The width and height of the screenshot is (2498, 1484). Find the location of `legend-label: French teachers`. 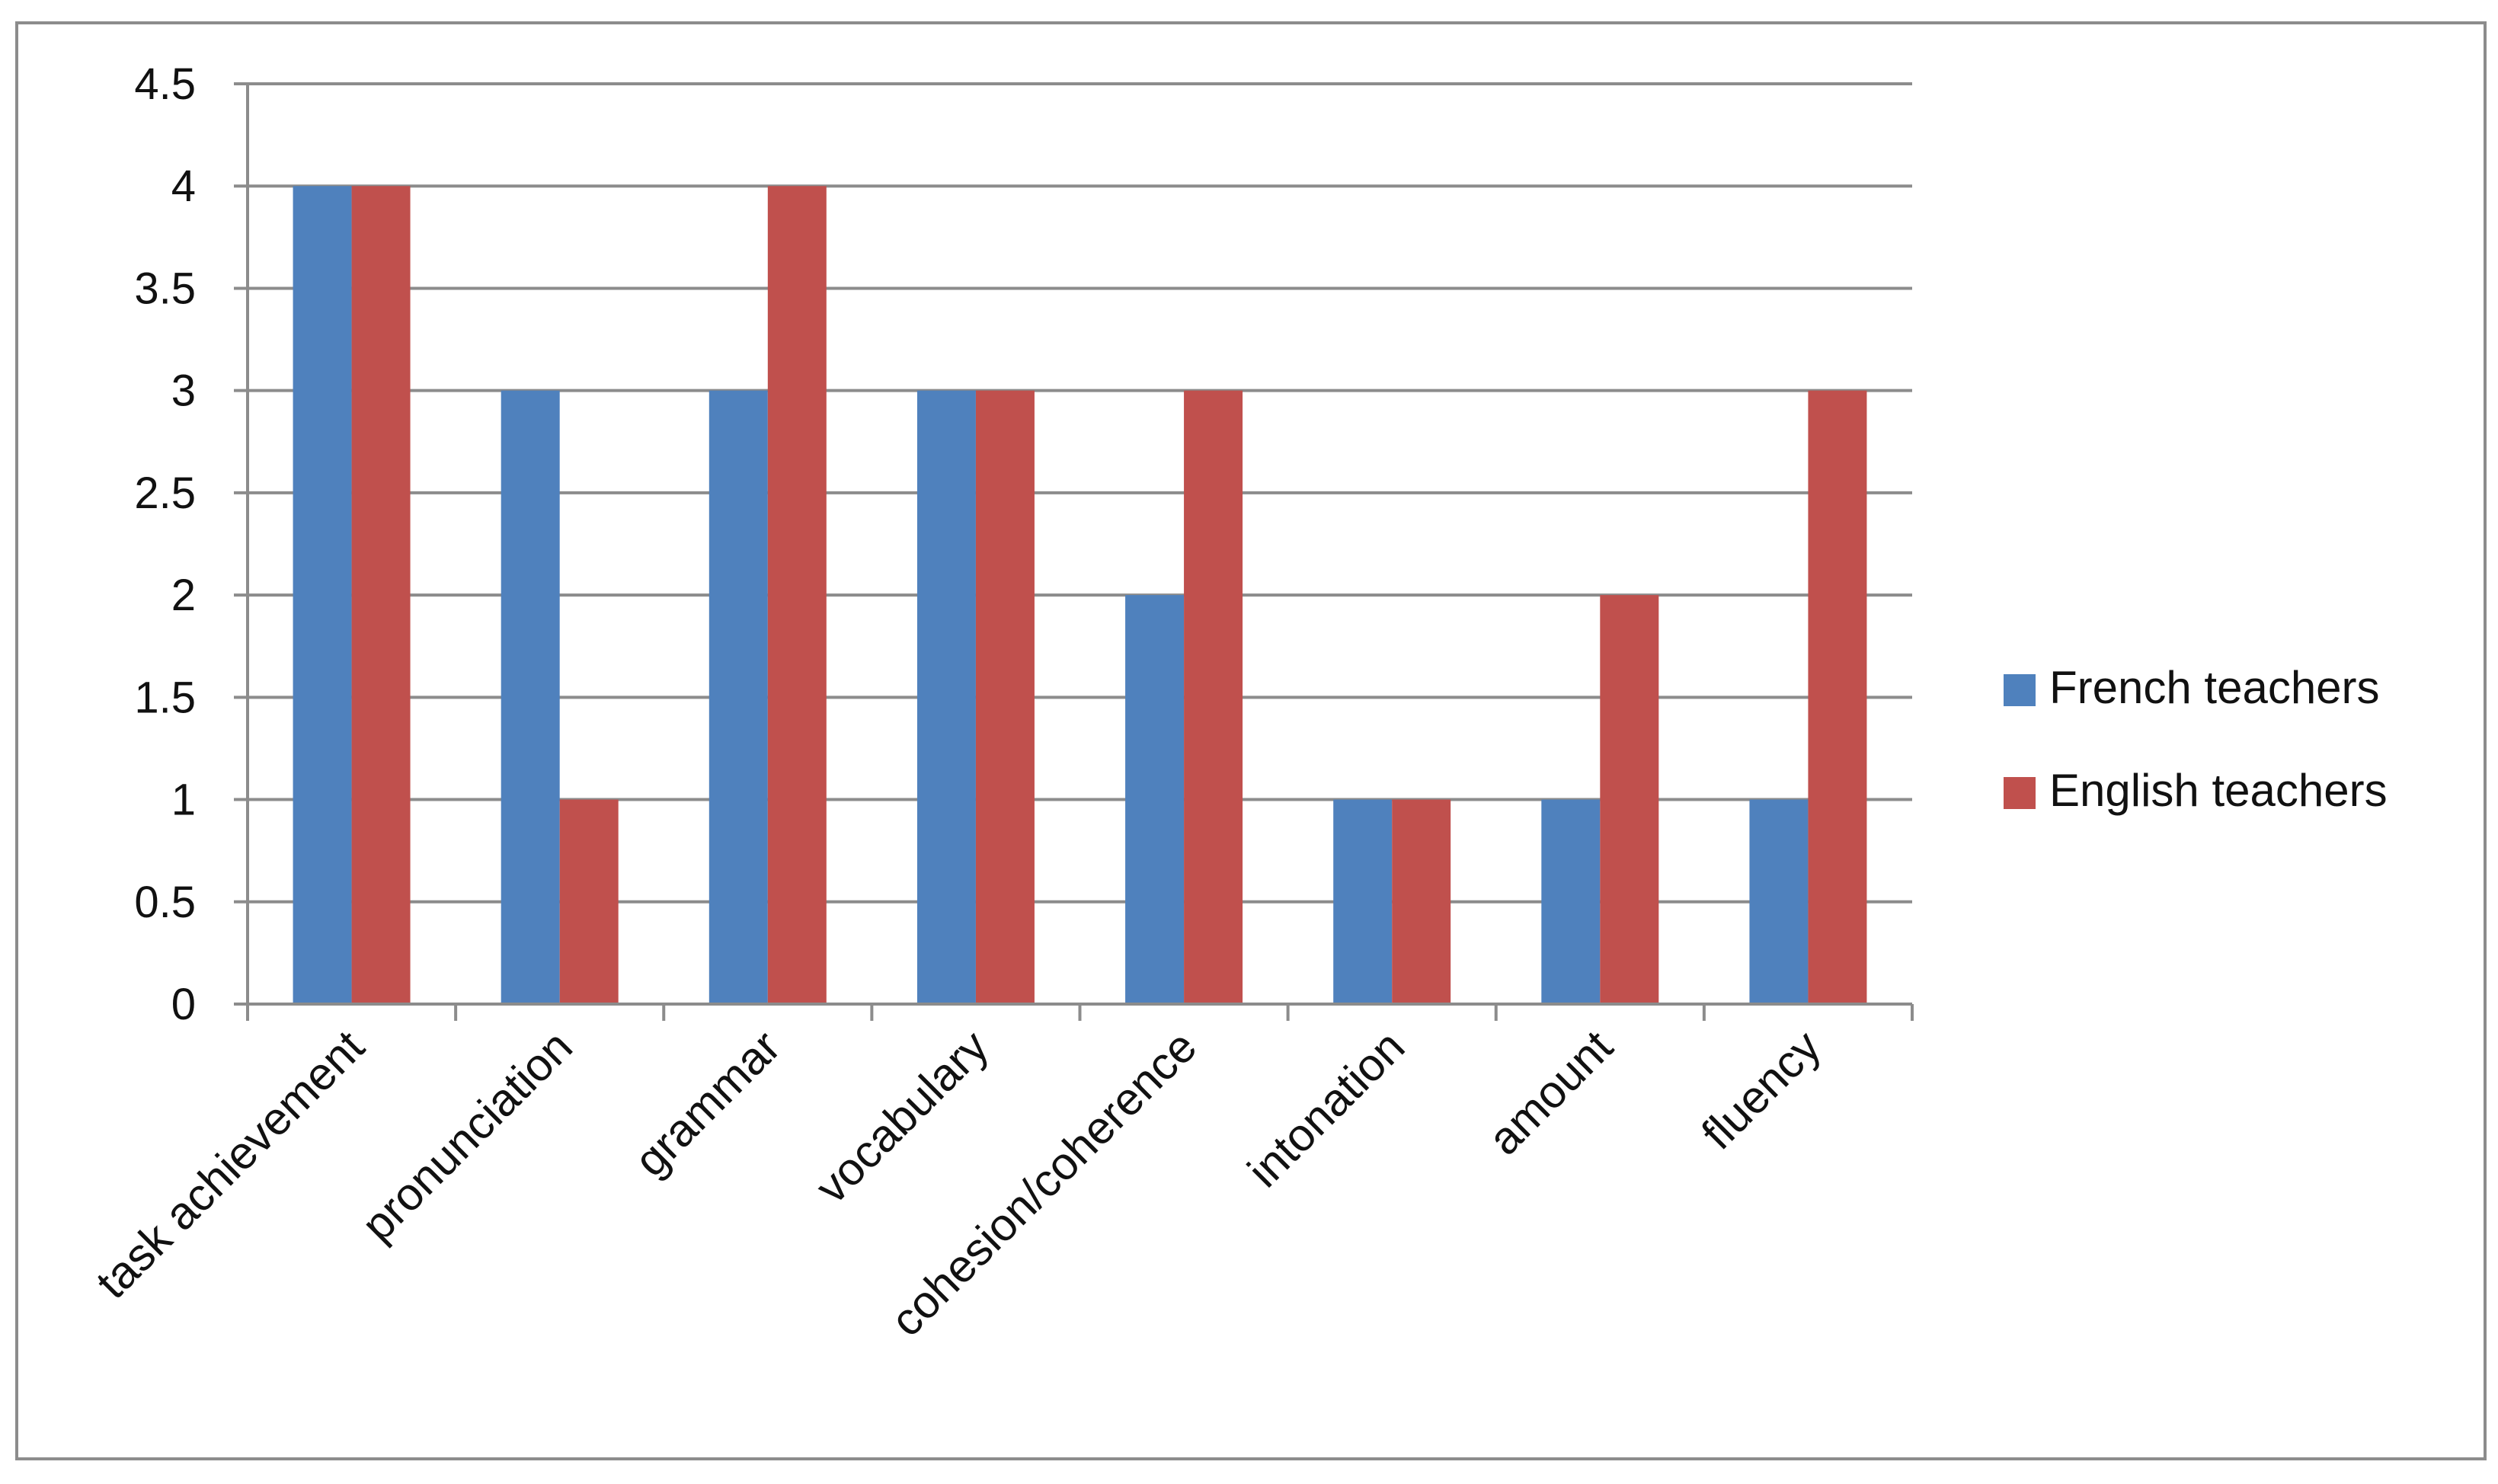

legend-label: French teachers is located at coordinates (2214, 687).